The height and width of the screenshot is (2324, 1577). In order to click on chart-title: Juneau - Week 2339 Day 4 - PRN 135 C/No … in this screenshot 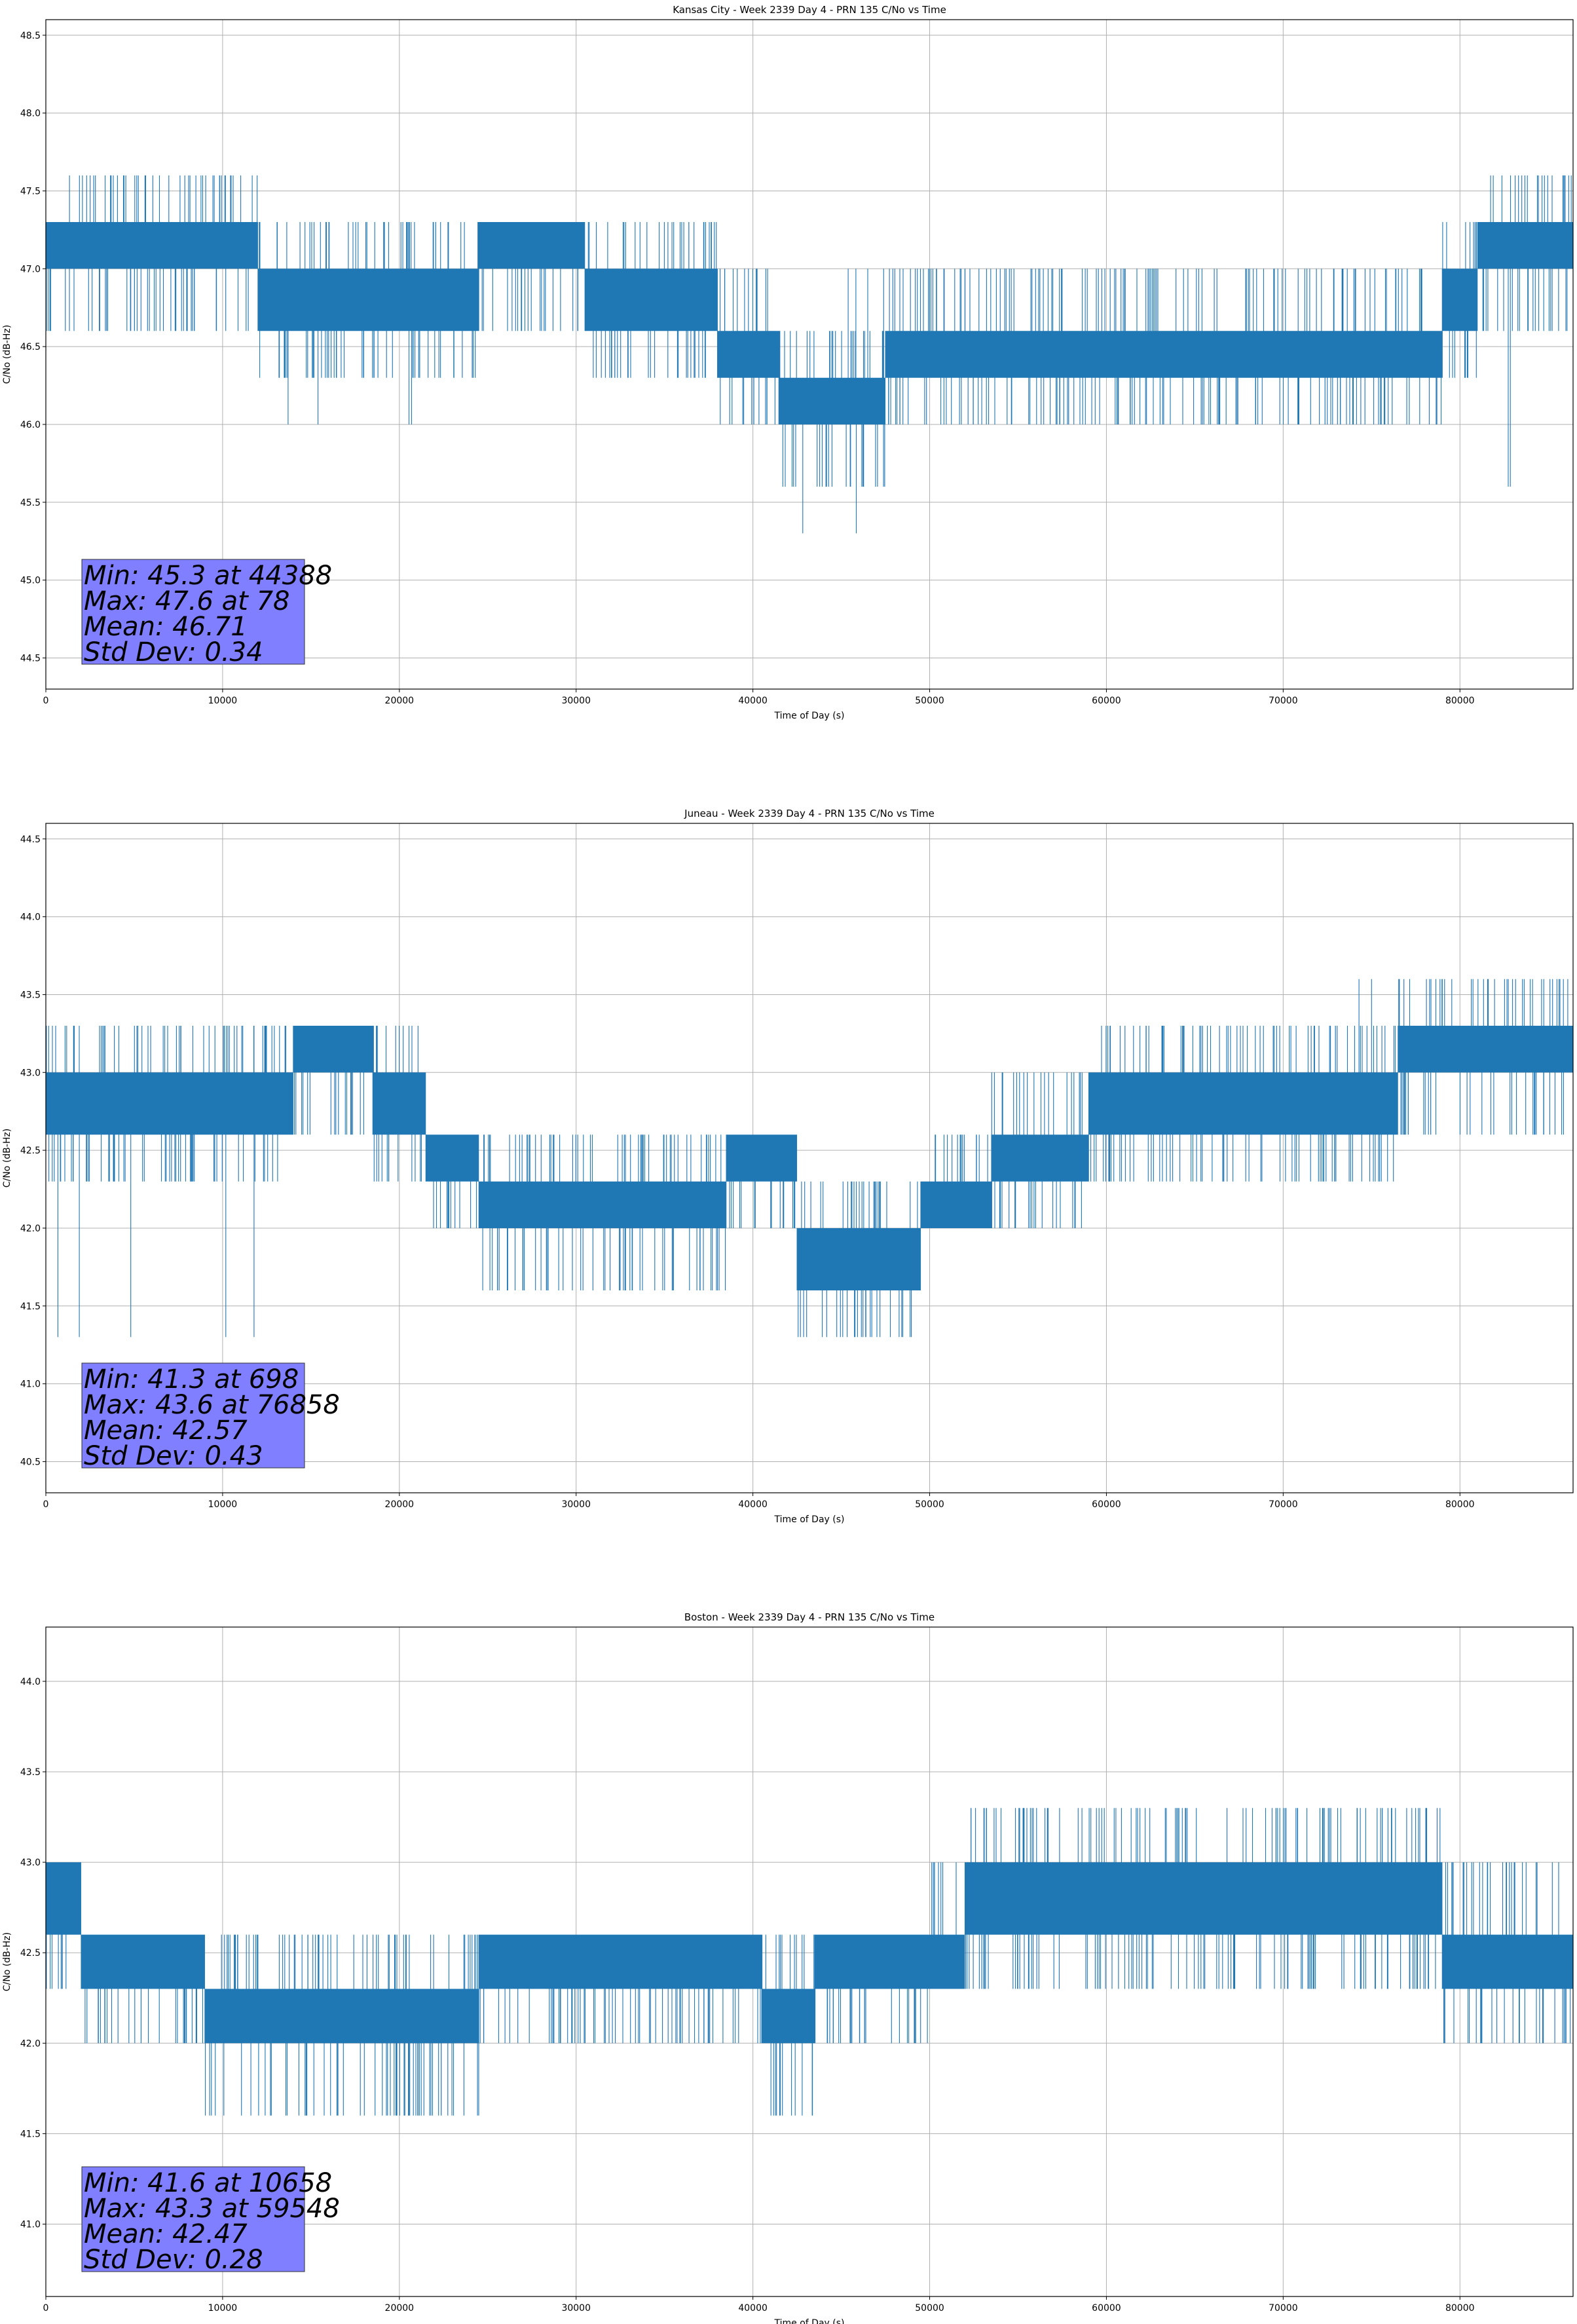, I will do `click(809, 813)`.